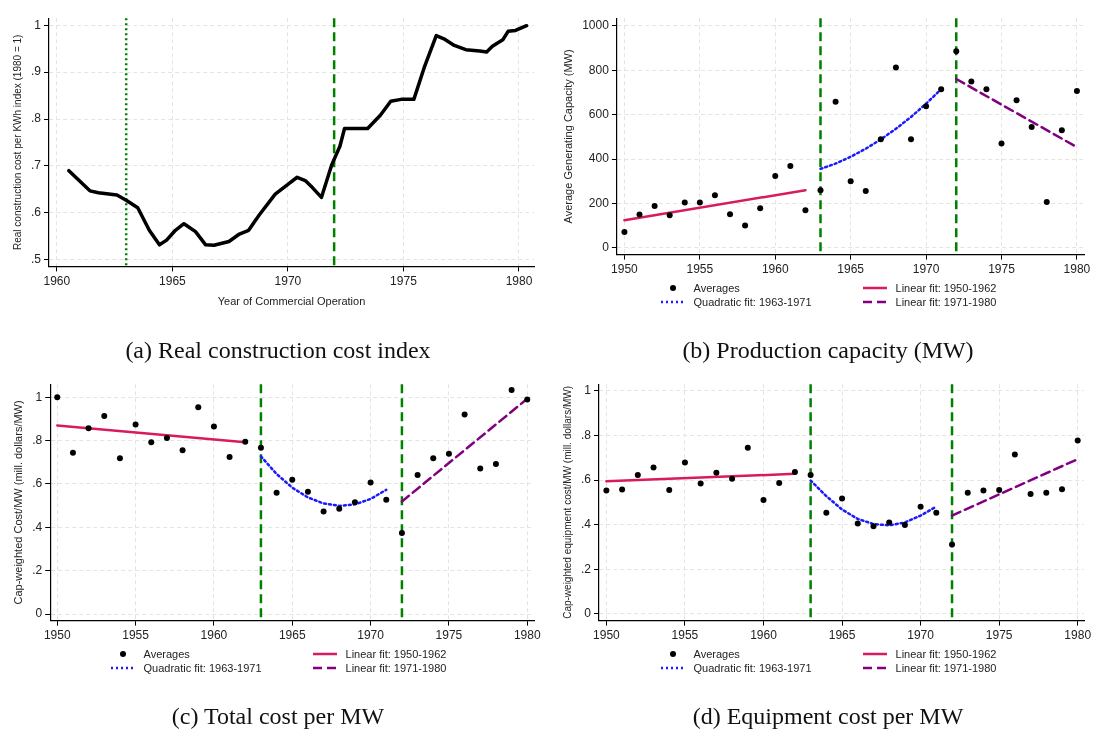 The height and width of the screenshot is (747, 1097). What do you see at coordinates (828, 716) in the screenshot?
I see `text: (d) Equipment cost per MW` at bounding box center [828, 716].